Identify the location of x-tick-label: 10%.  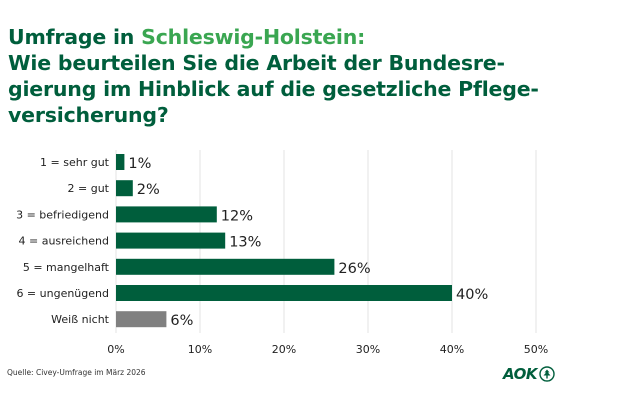
(200, 349).